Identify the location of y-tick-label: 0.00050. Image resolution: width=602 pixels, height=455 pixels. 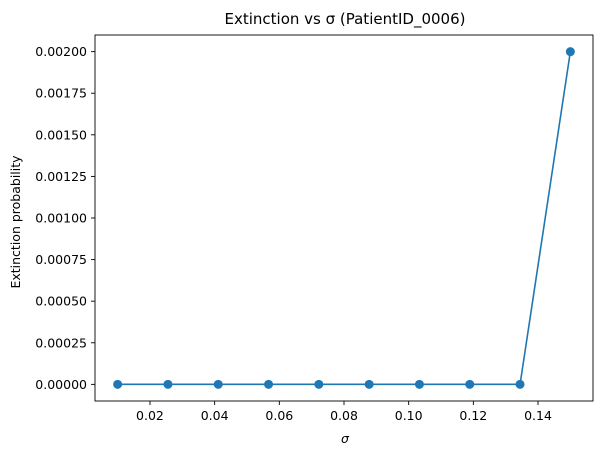
(61, 301).